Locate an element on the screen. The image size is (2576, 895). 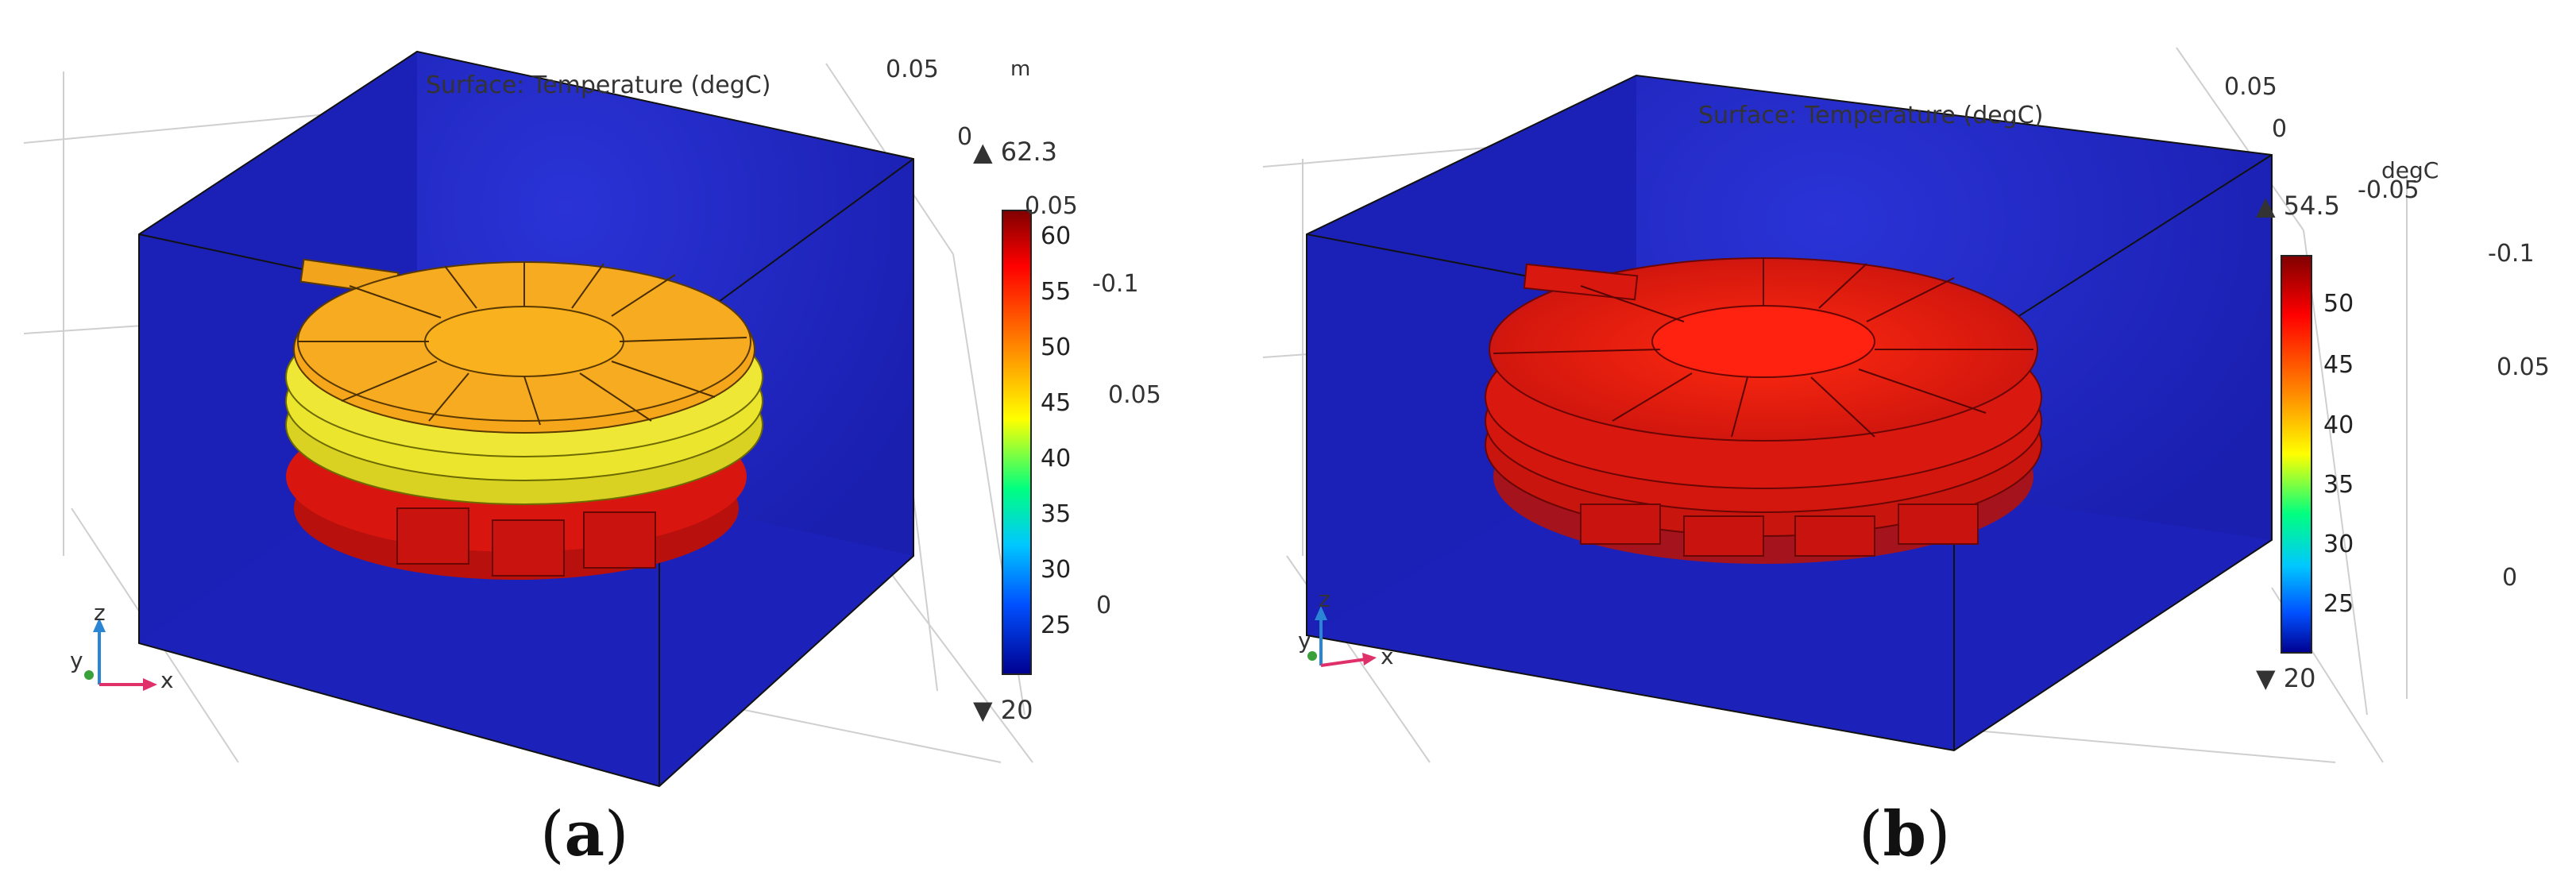
coil-top is located at coordinates (524, 346).